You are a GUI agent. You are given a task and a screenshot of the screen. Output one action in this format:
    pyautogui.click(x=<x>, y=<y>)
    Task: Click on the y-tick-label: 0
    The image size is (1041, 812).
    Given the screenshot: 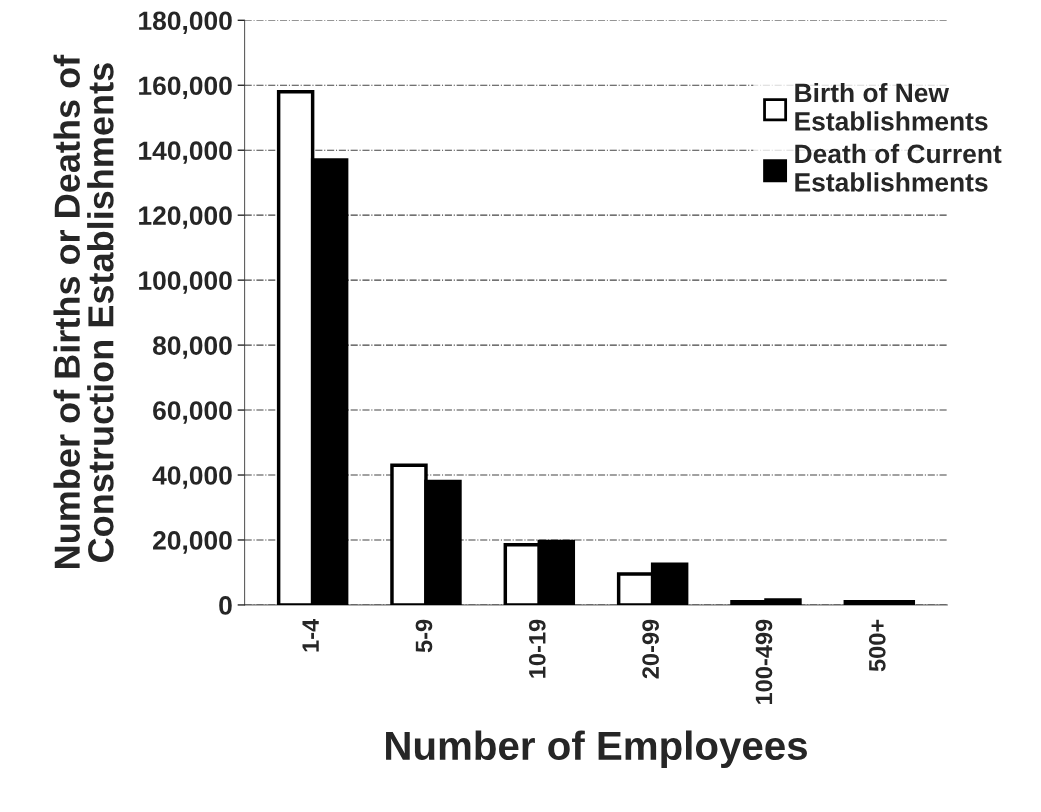 What is the action you would take?
    pyautogui.click(x=225, y=605)
    